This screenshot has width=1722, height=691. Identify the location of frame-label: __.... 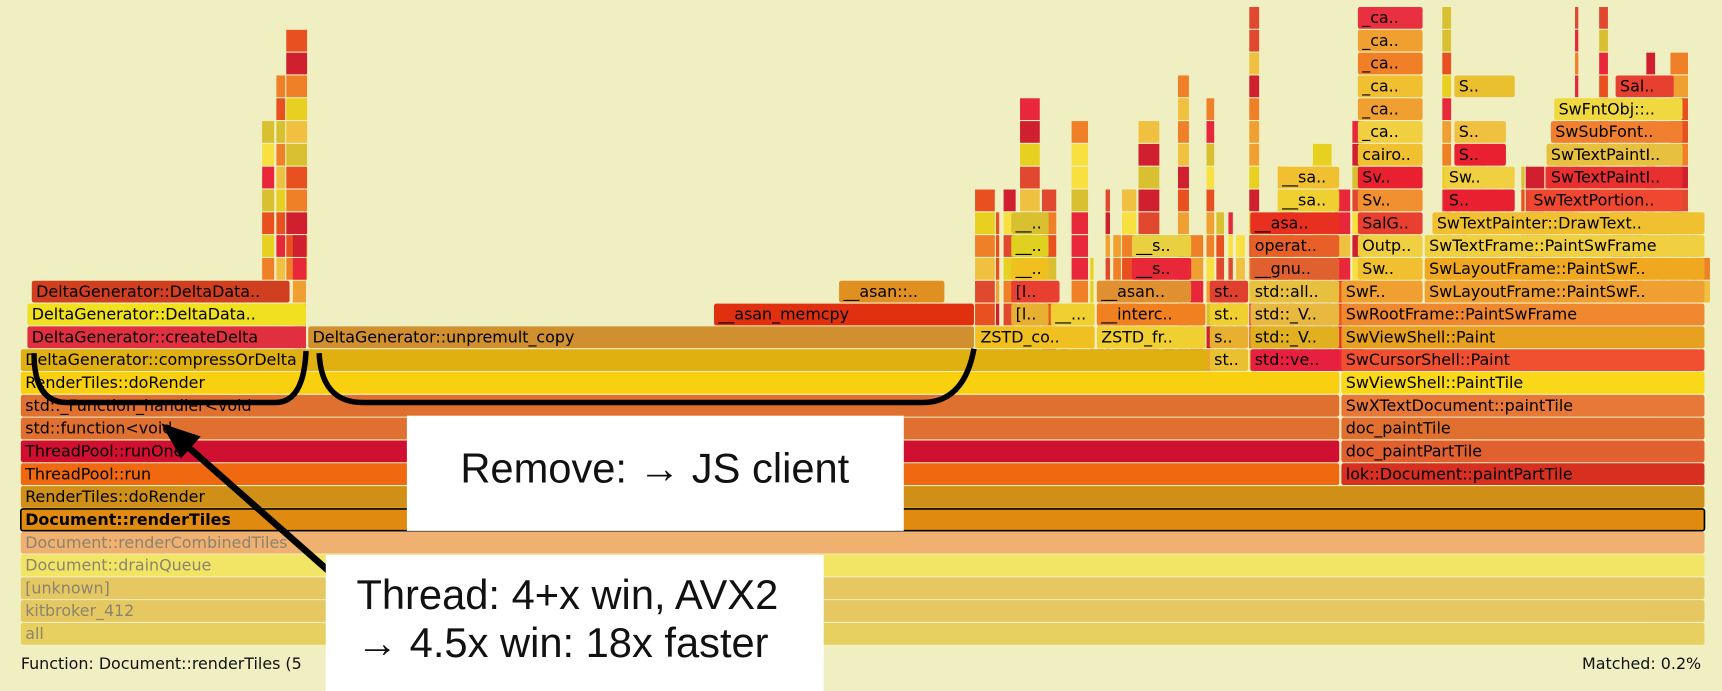
(1070, 315).